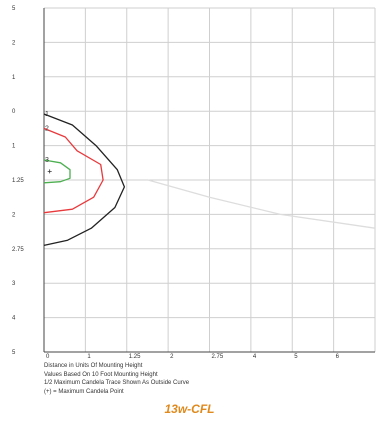 This screenshot has width=379, height=422. I want to click on y-tick-labels: 5 2 1 0 1 1.25 2 2.75 3 4 5, so click(18, 181).